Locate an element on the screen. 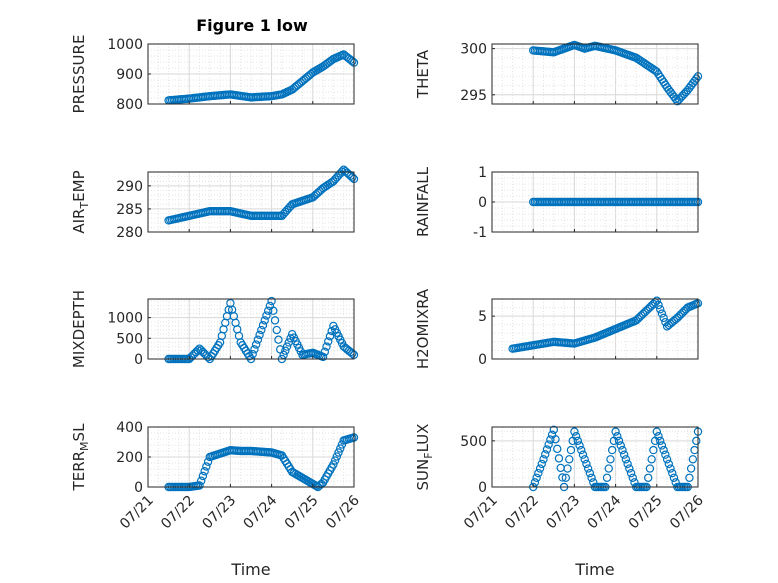 Image resolution: width=778 pixels, height=583 pixels. subplot-6: 0 5 H2OMIXRA is located at coordinates (558, 328).